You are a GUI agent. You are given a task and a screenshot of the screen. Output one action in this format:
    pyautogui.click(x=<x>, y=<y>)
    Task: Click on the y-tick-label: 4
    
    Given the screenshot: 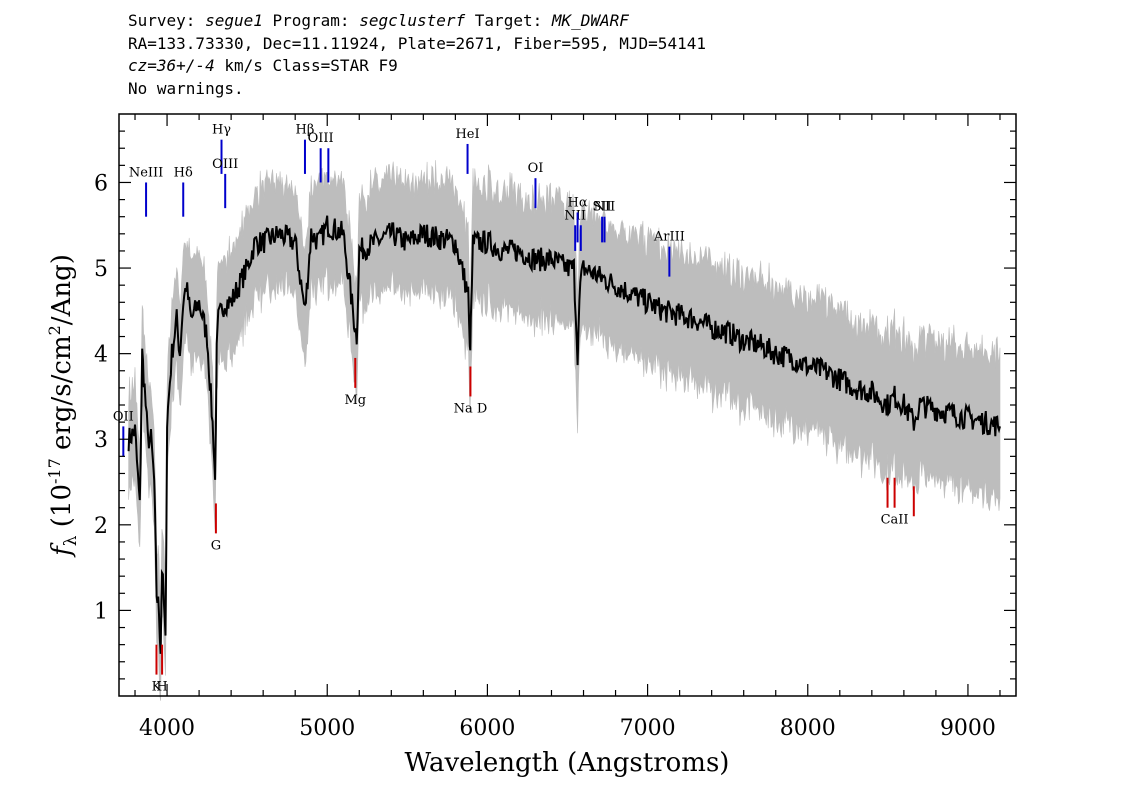 What is the action you would take?
    pyautogui.click(x=101, y=355)
    